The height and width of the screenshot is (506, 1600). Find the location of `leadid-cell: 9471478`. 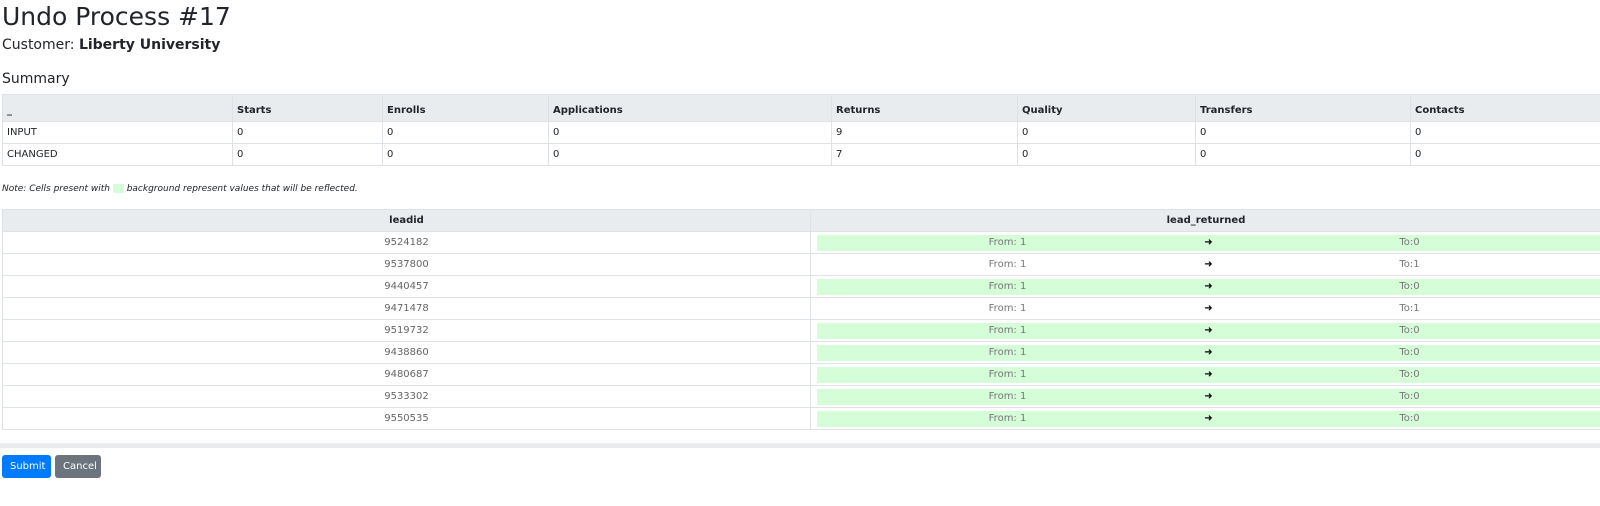

leadid-cell: 9471478 is located at coordinates (406, 308).